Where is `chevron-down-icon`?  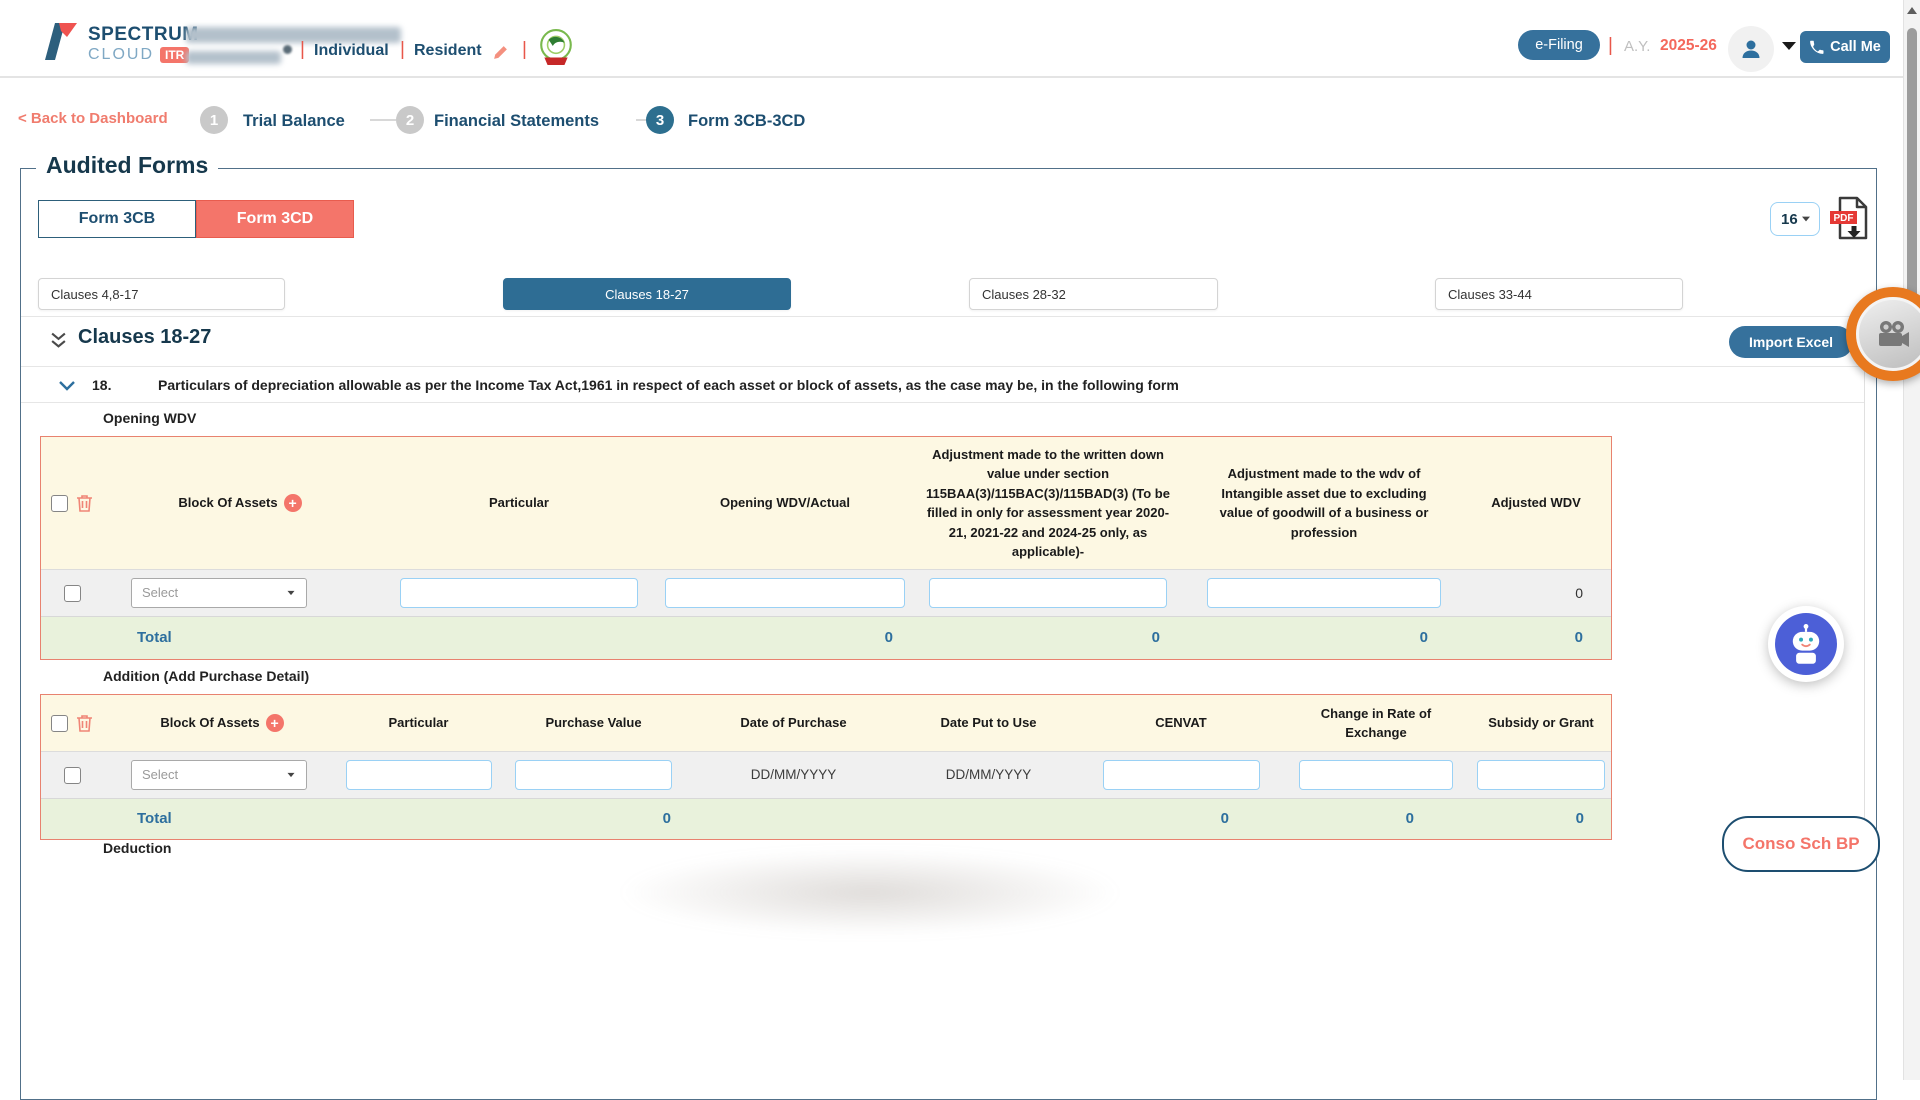
chevron-down-icon is located at coordinates (291, 593).